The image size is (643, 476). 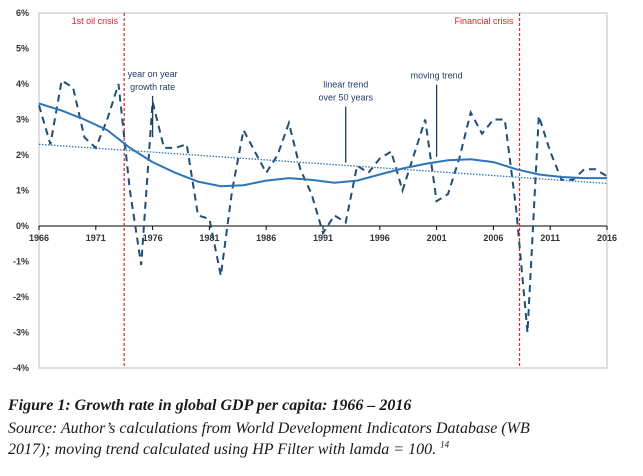 I want to click on y-tick-label: 1%, so click(x=22, y=191).